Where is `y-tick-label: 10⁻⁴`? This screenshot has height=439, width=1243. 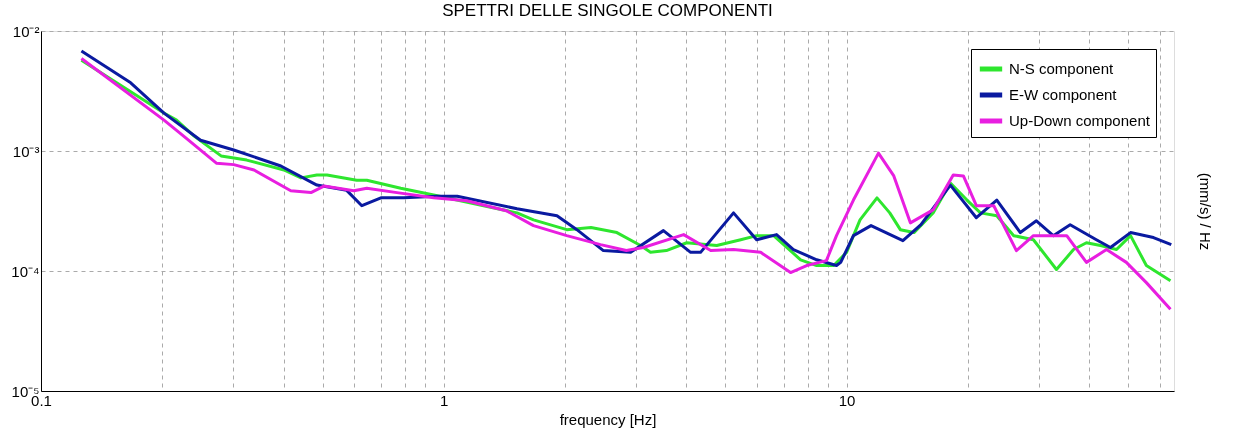
y-tick-label: 10⁻⁴ is located at coordinates (25, 271).